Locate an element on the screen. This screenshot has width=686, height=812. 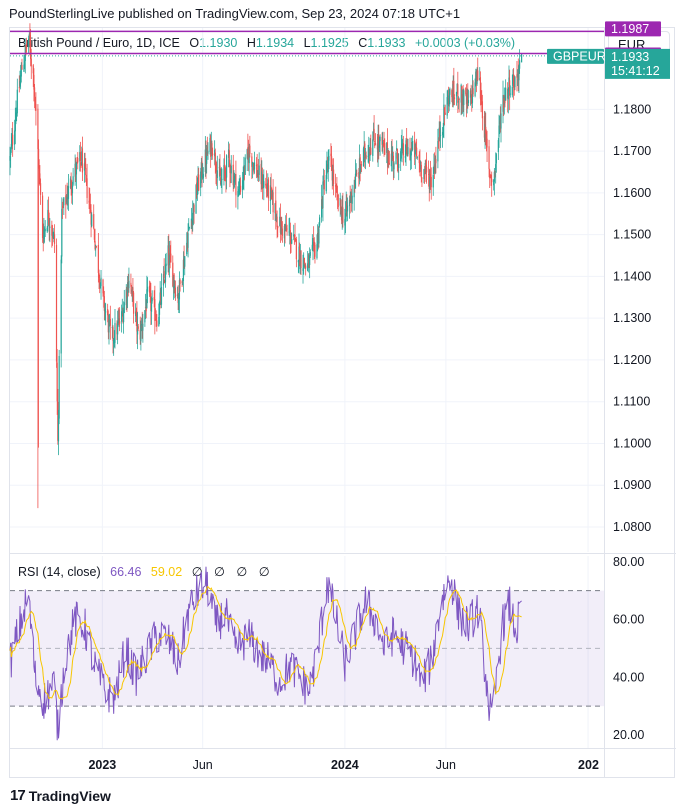
time-tick-label: 2024 is located at coordinates (345, 765).